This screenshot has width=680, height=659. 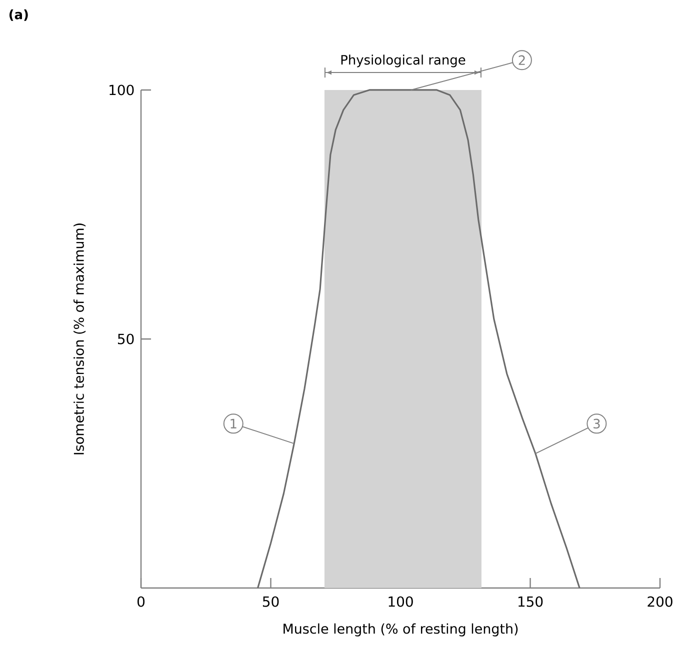 I want to click on text: (a), so click(x=18, y=15).